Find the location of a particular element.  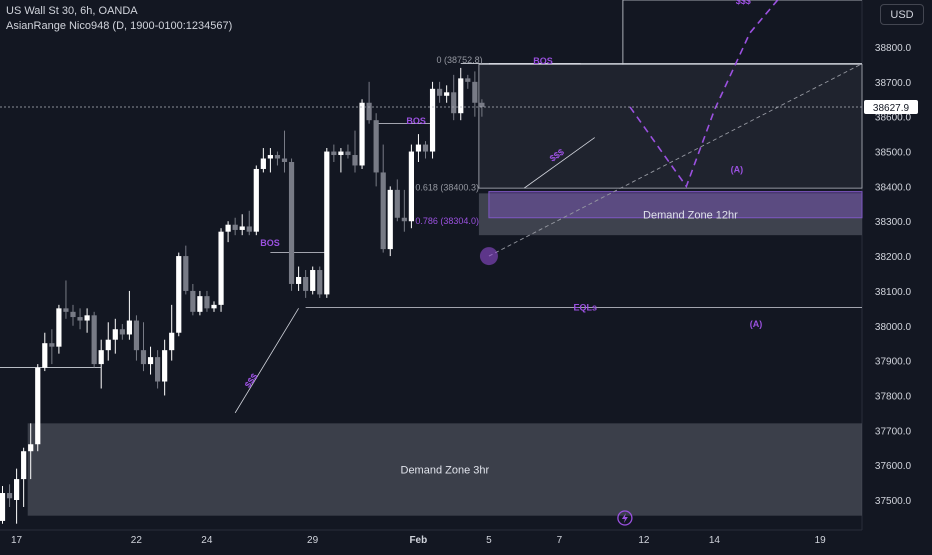

price-tick-label: 37500.0 is located at coordinates (893, 501).